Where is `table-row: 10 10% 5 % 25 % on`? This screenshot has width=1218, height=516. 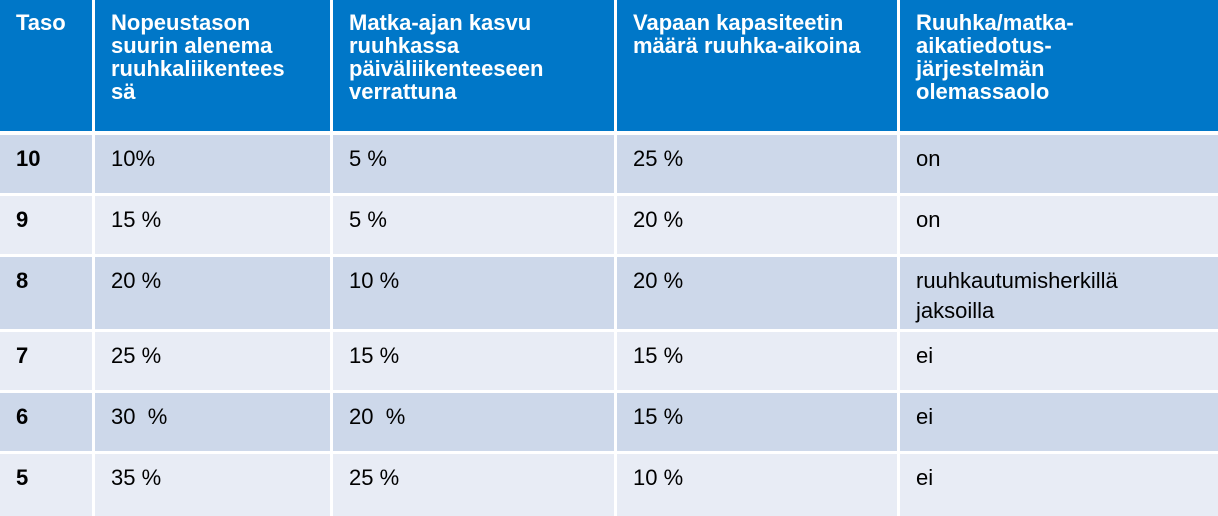 table-row: 10 10% 5 % 25 % on is located at coordinates (609, 165).